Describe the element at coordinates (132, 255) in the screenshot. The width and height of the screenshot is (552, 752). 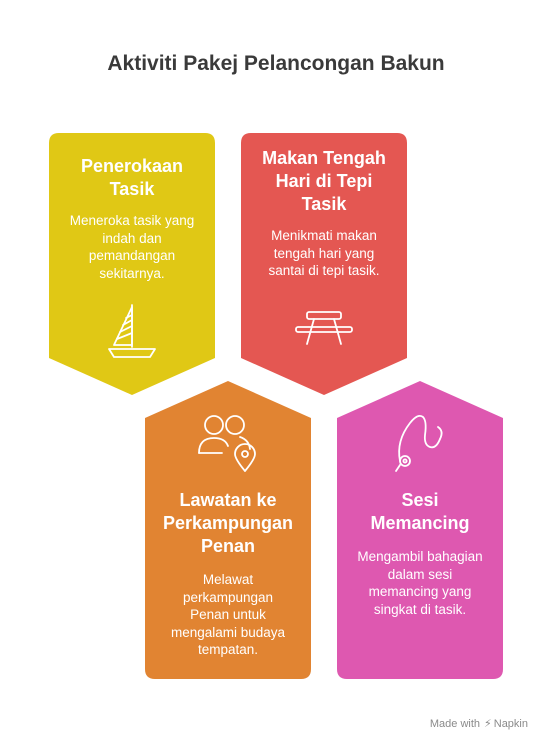
I see `card-description-line: pemandangan` at that location.